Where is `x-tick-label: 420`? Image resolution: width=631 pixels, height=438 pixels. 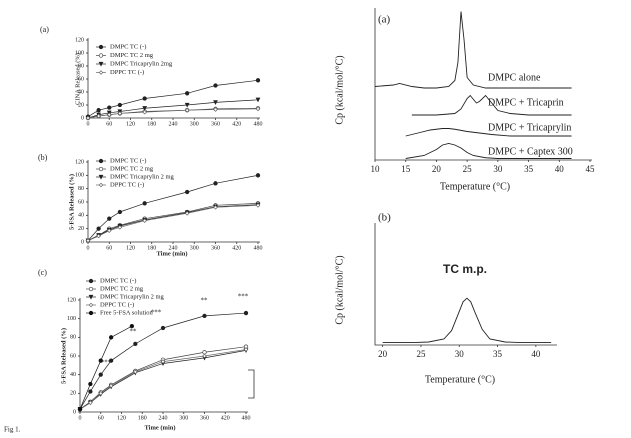
x-tick-label: 420 is located at coordinates (236, 124).